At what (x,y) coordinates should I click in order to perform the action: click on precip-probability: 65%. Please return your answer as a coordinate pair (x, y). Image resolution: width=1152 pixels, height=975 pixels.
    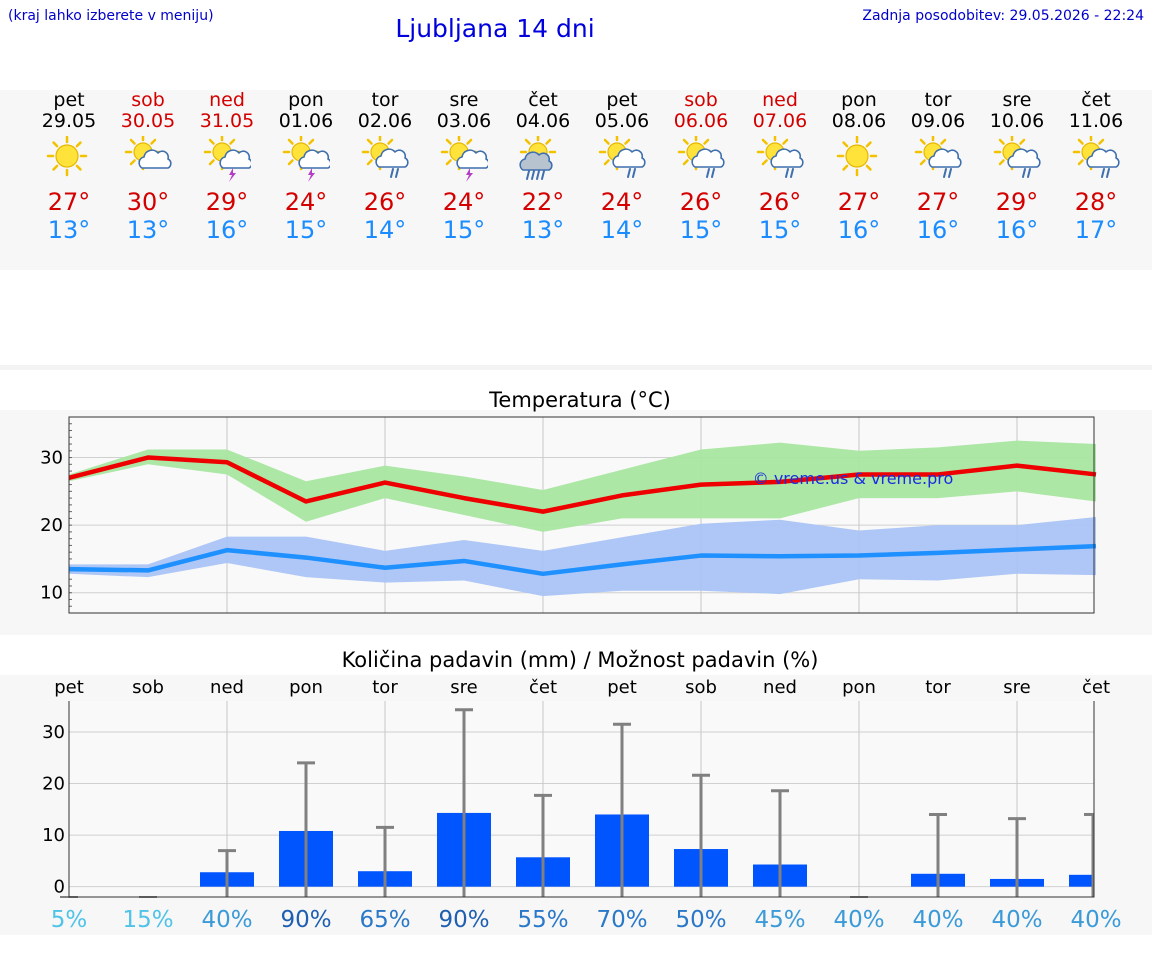
    Looking at the image, I should click on (384, 920).